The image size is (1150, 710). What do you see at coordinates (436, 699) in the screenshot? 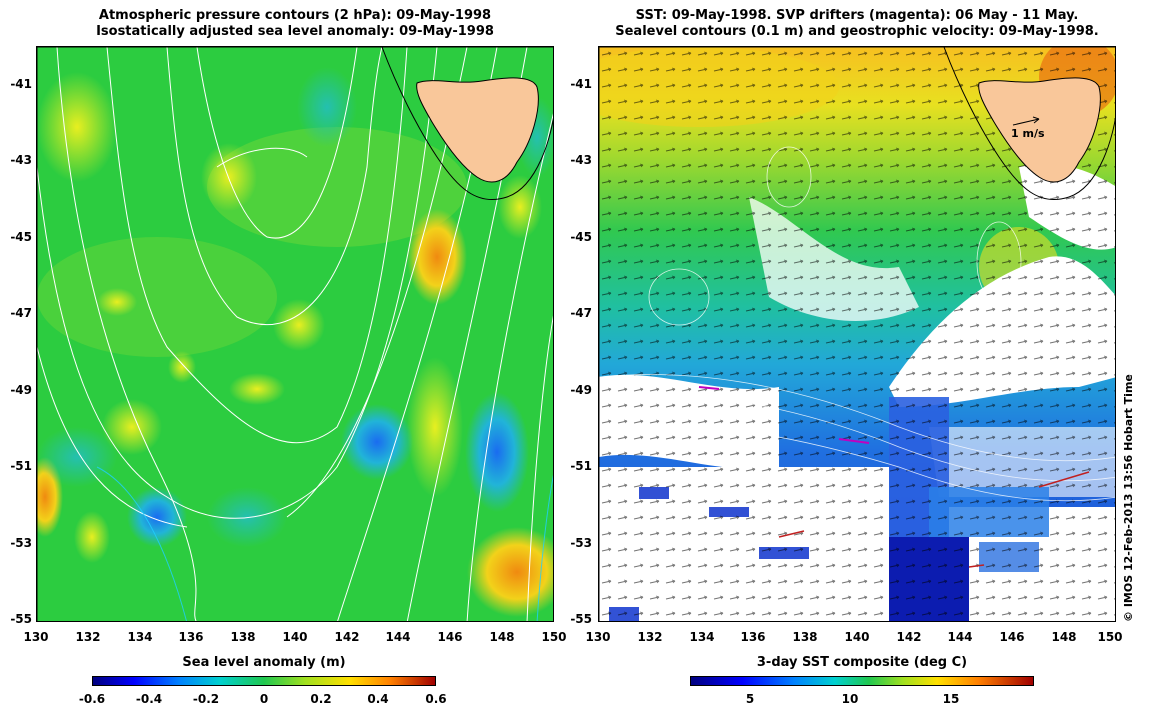
I see `colorbar-tick: 0.6` at bounding box center [436, 699].